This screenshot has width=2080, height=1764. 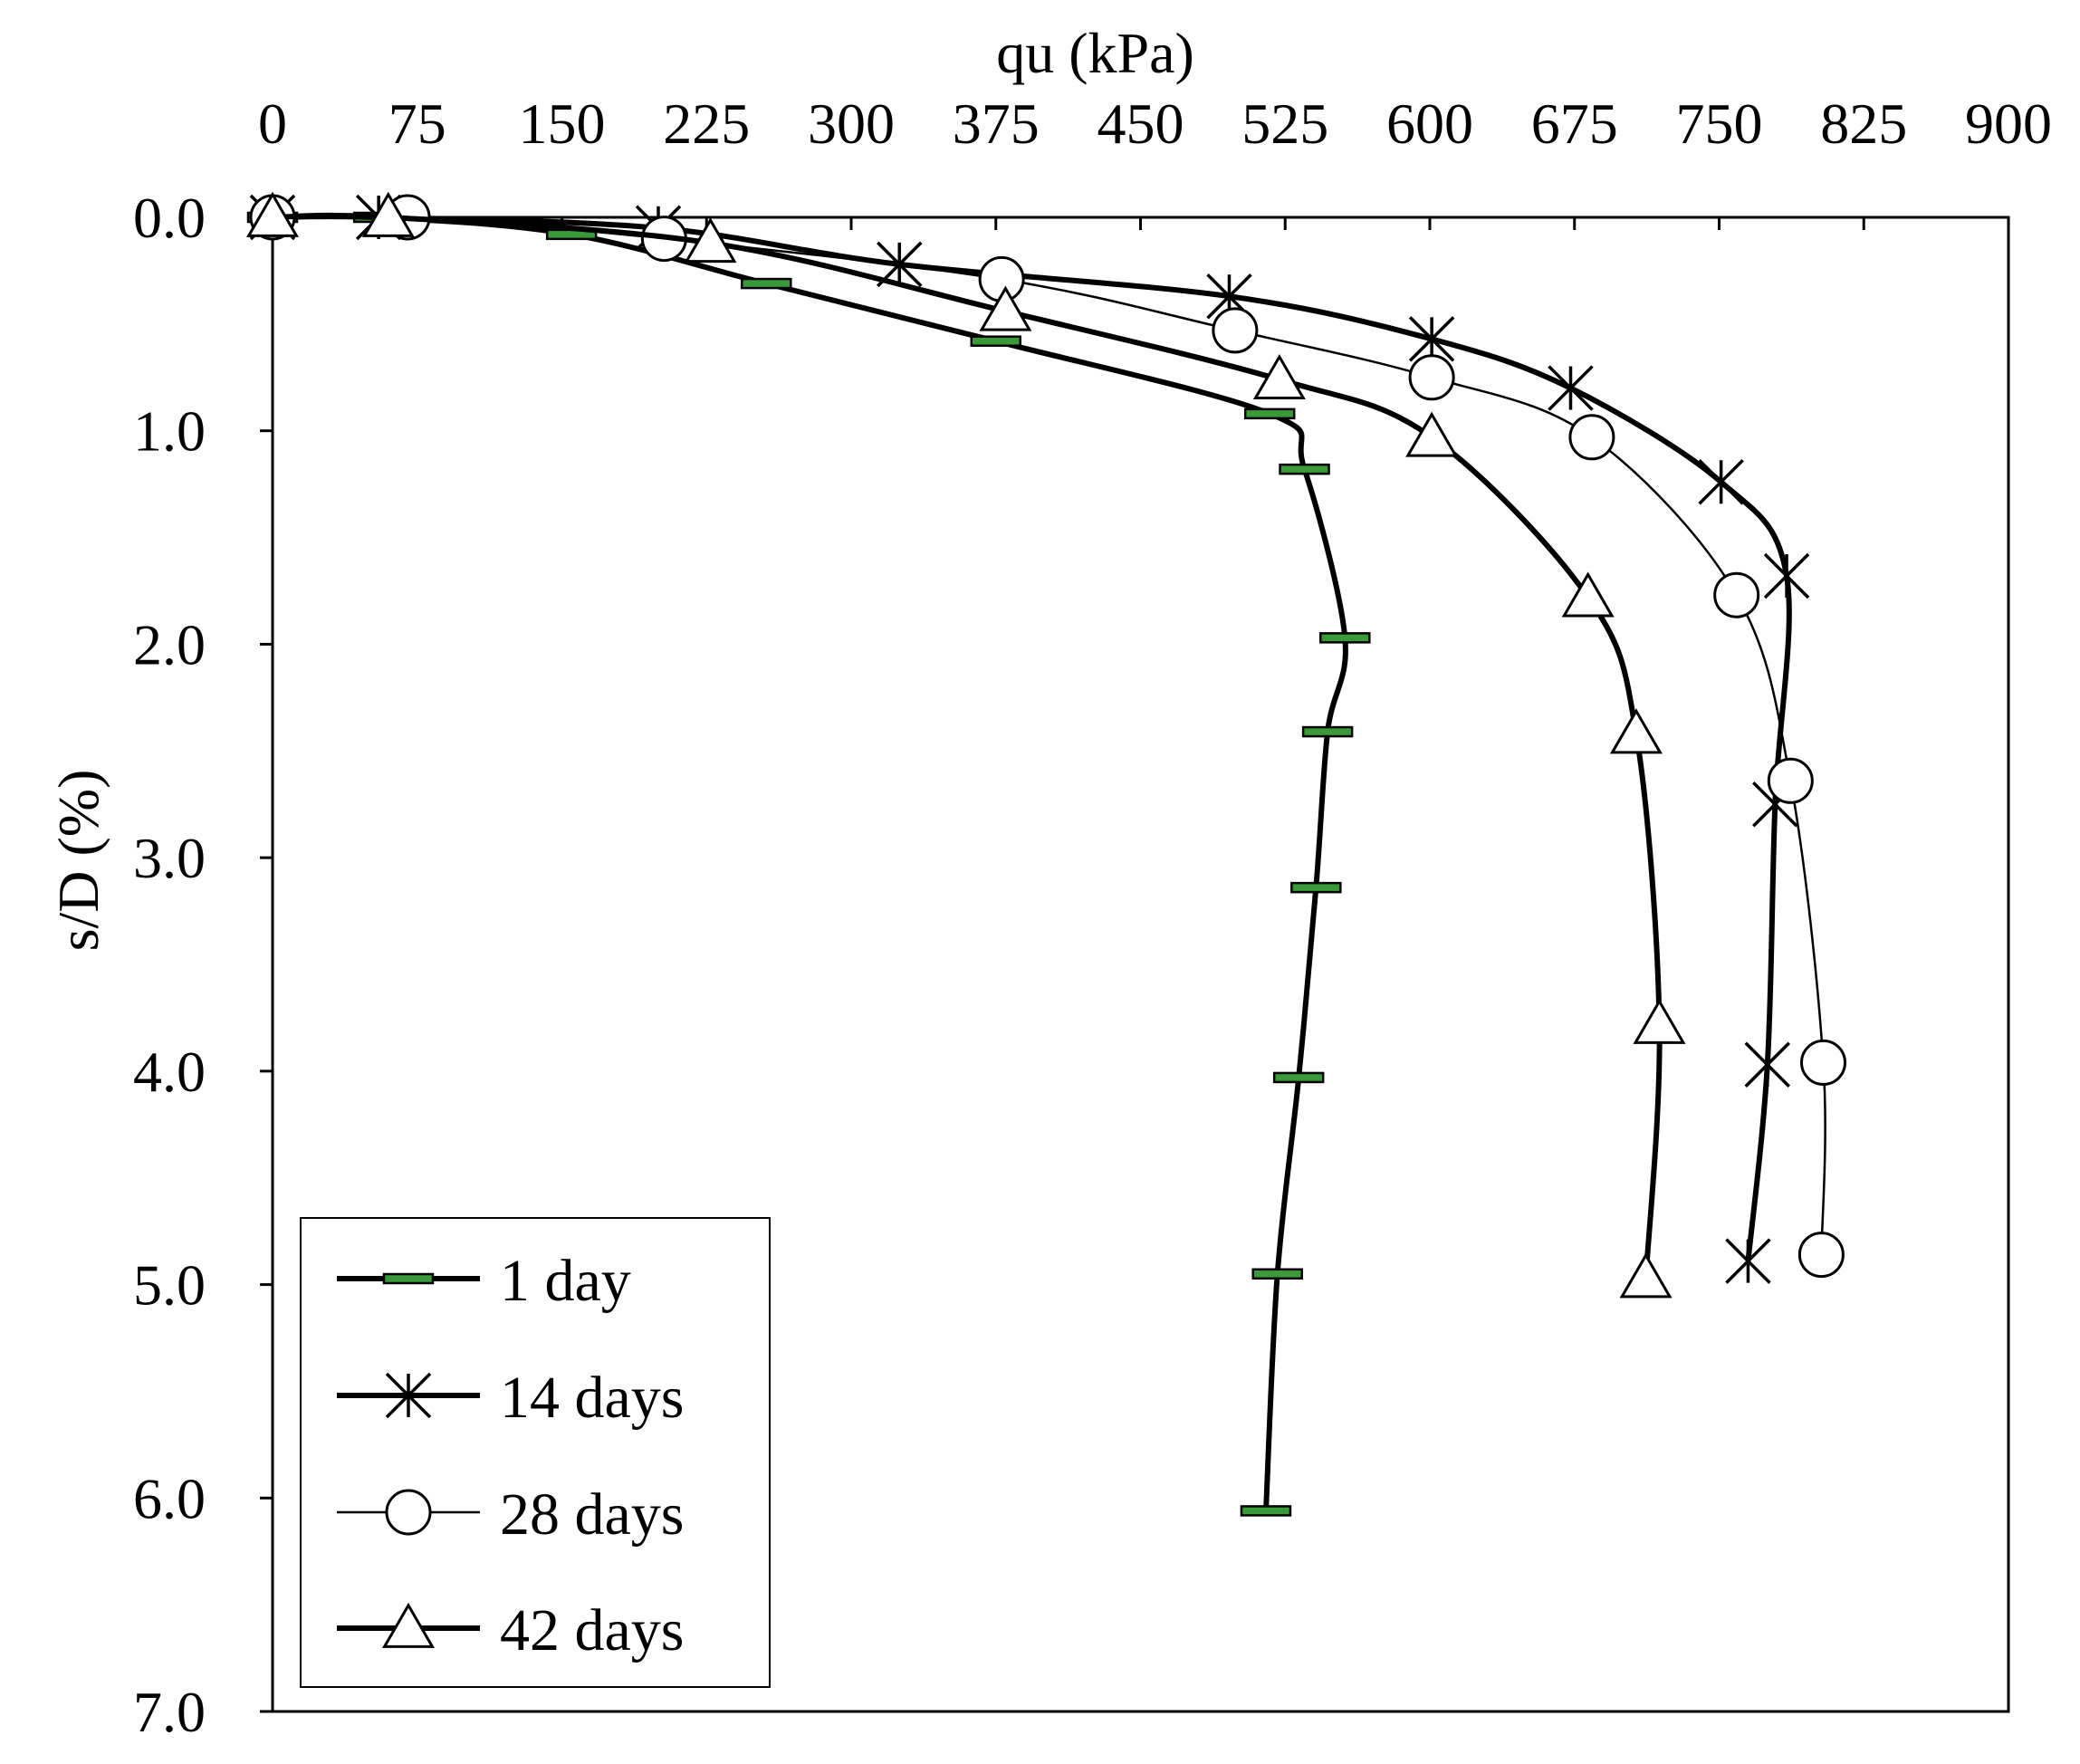 I want to click on legend-marker-star, so click(x=408, y=1396).